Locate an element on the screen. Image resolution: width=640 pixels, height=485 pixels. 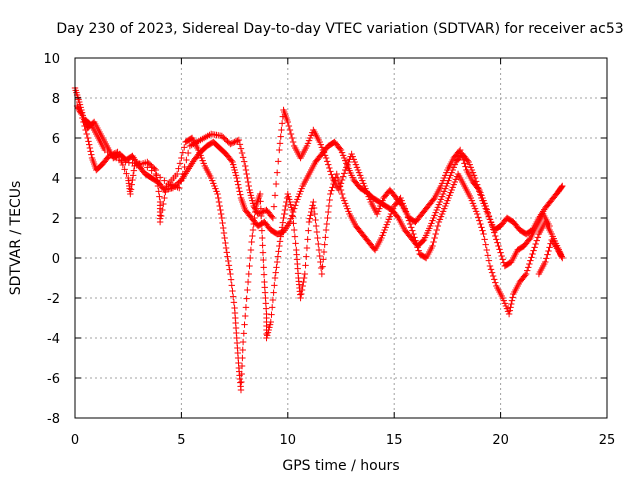
x-tick-label: 10 is located at coordinates (288, 440).